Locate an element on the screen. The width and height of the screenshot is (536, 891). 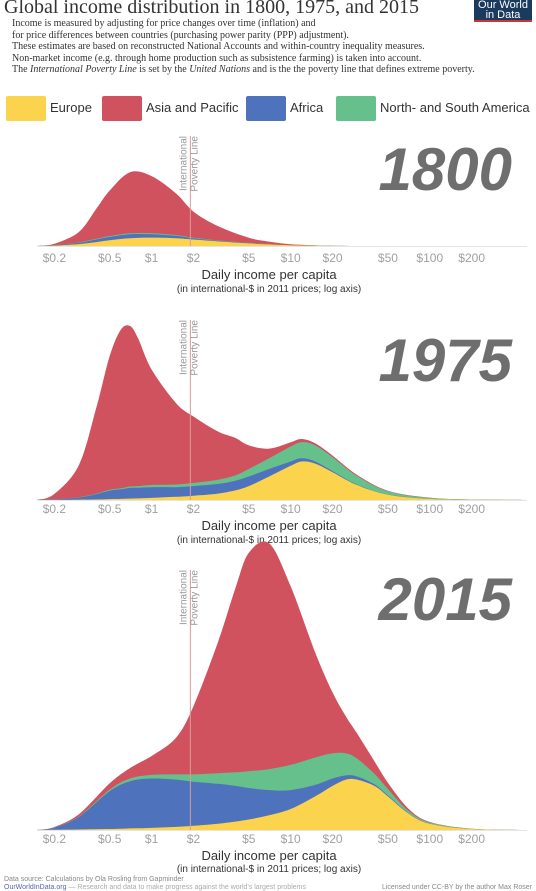
intro-emph-ipl: International Poverty Line is located at coordinates (83, 69).